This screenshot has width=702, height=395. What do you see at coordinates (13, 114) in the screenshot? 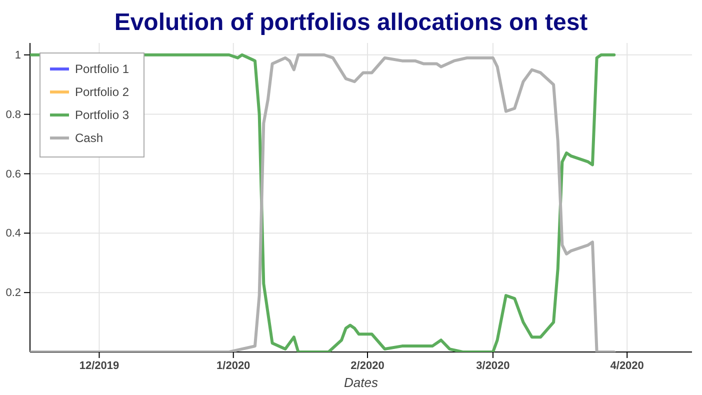
I see `y-tick-label: 0.8` at bounding box center [13, 114].